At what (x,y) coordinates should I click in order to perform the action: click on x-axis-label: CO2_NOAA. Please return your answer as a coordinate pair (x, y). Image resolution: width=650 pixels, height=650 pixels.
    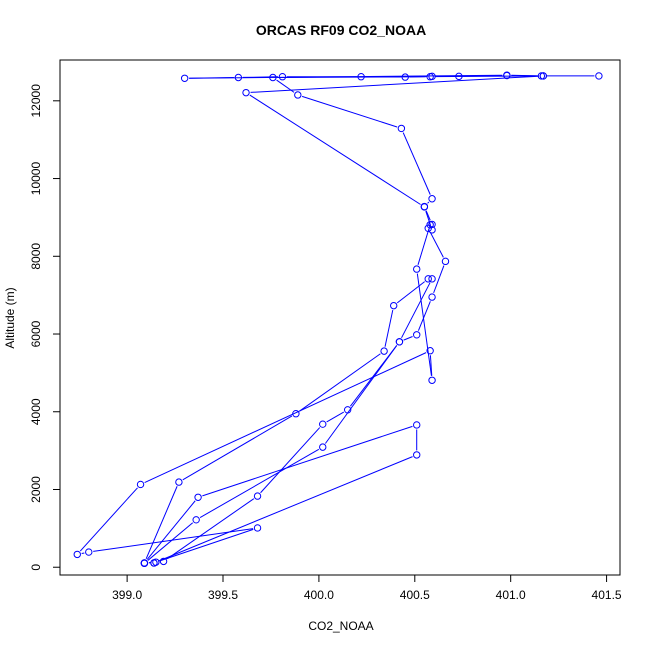
    Looking at the image, I should click on (340, 626).